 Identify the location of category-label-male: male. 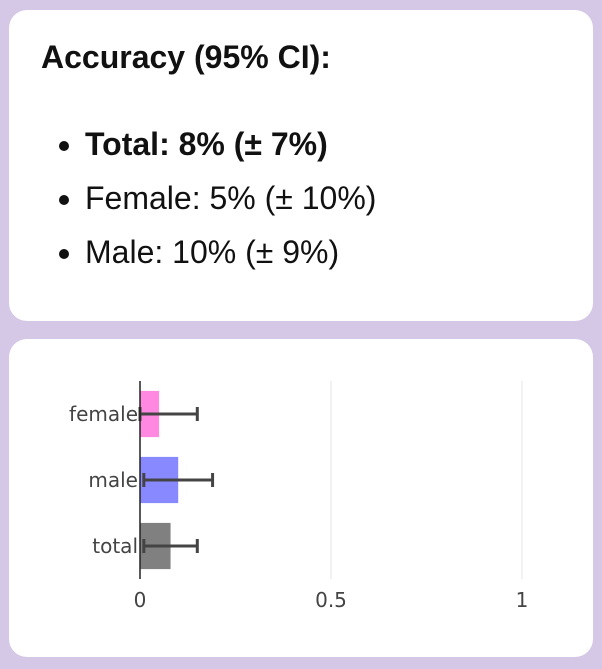
(113, 480).